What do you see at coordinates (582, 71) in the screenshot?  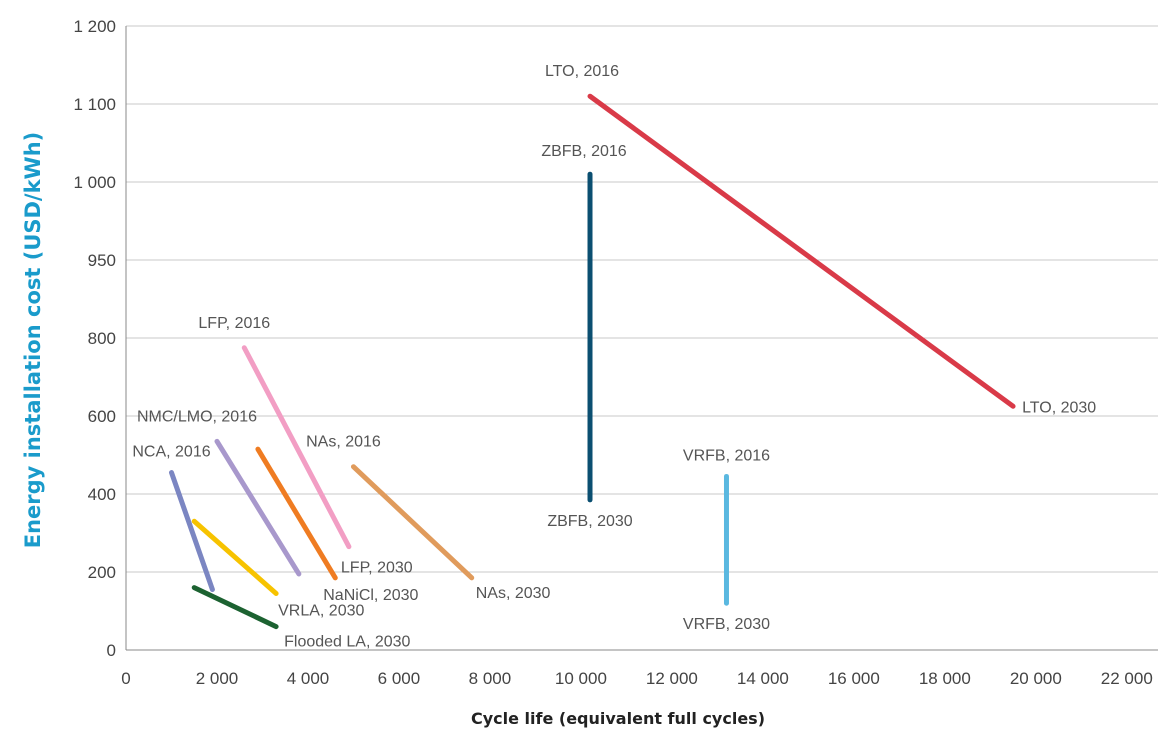 I see `series-label-lto-2016: LTO, 2016` at bounding box center [582, 71].